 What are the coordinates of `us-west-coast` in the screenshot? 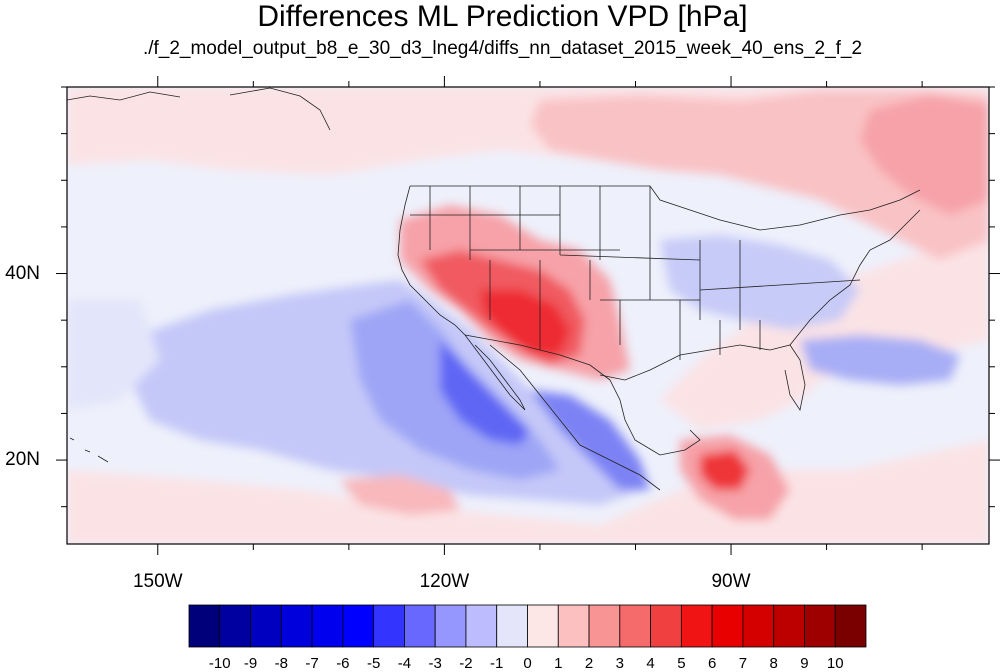 It's located at (431, 260).